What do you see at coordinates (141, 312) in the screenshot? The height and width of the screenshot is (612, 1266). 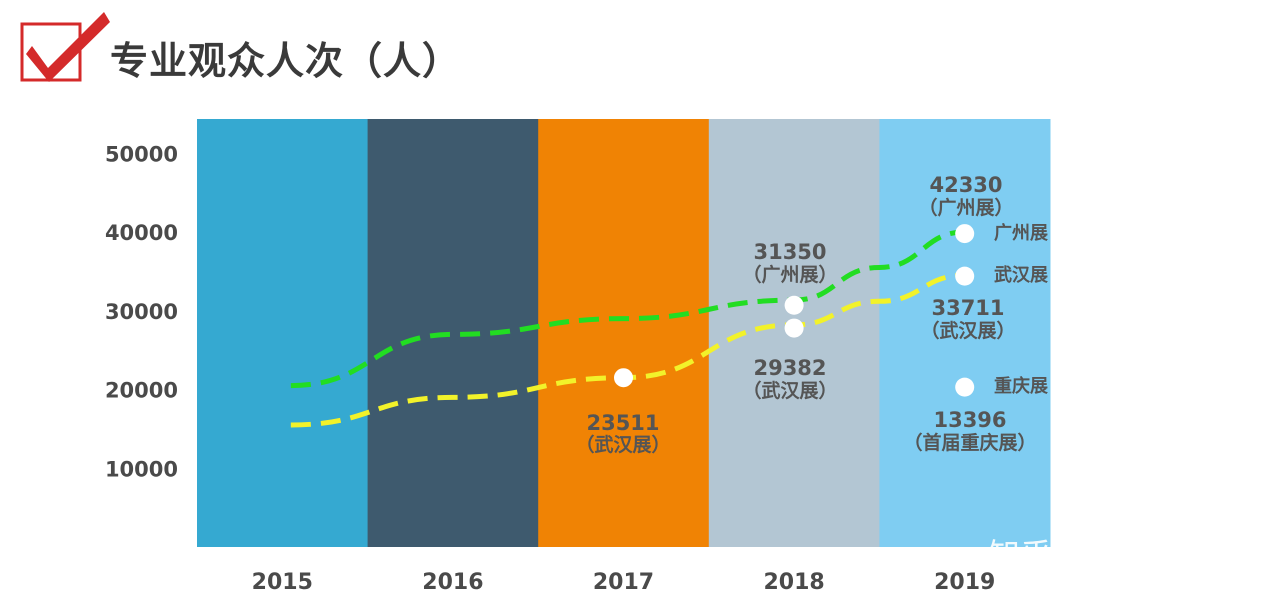 I see `y-tick-label: 30000` at bounding box center [141, 312].